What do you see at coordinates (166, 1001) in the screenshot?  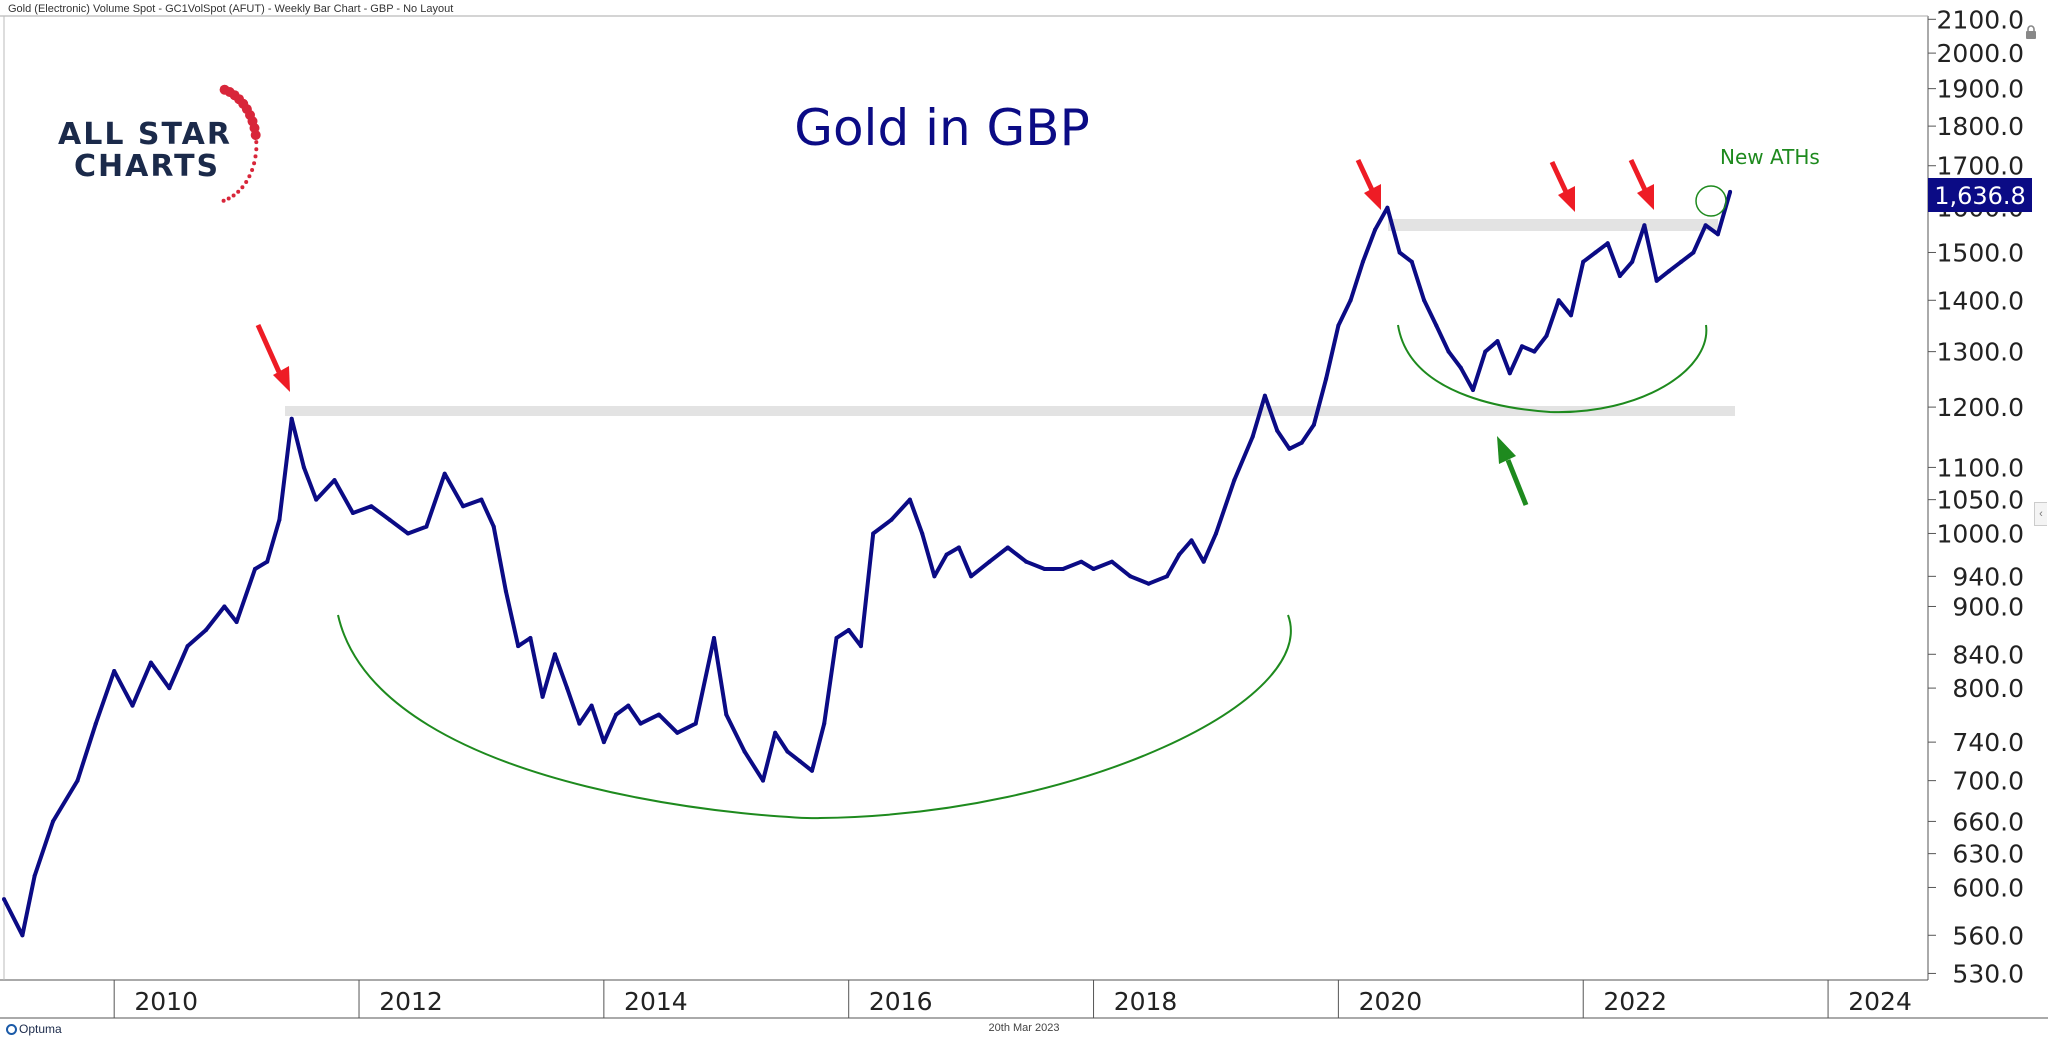 I see `x-tick-label: 2010` at bounding box center [166, 1001].